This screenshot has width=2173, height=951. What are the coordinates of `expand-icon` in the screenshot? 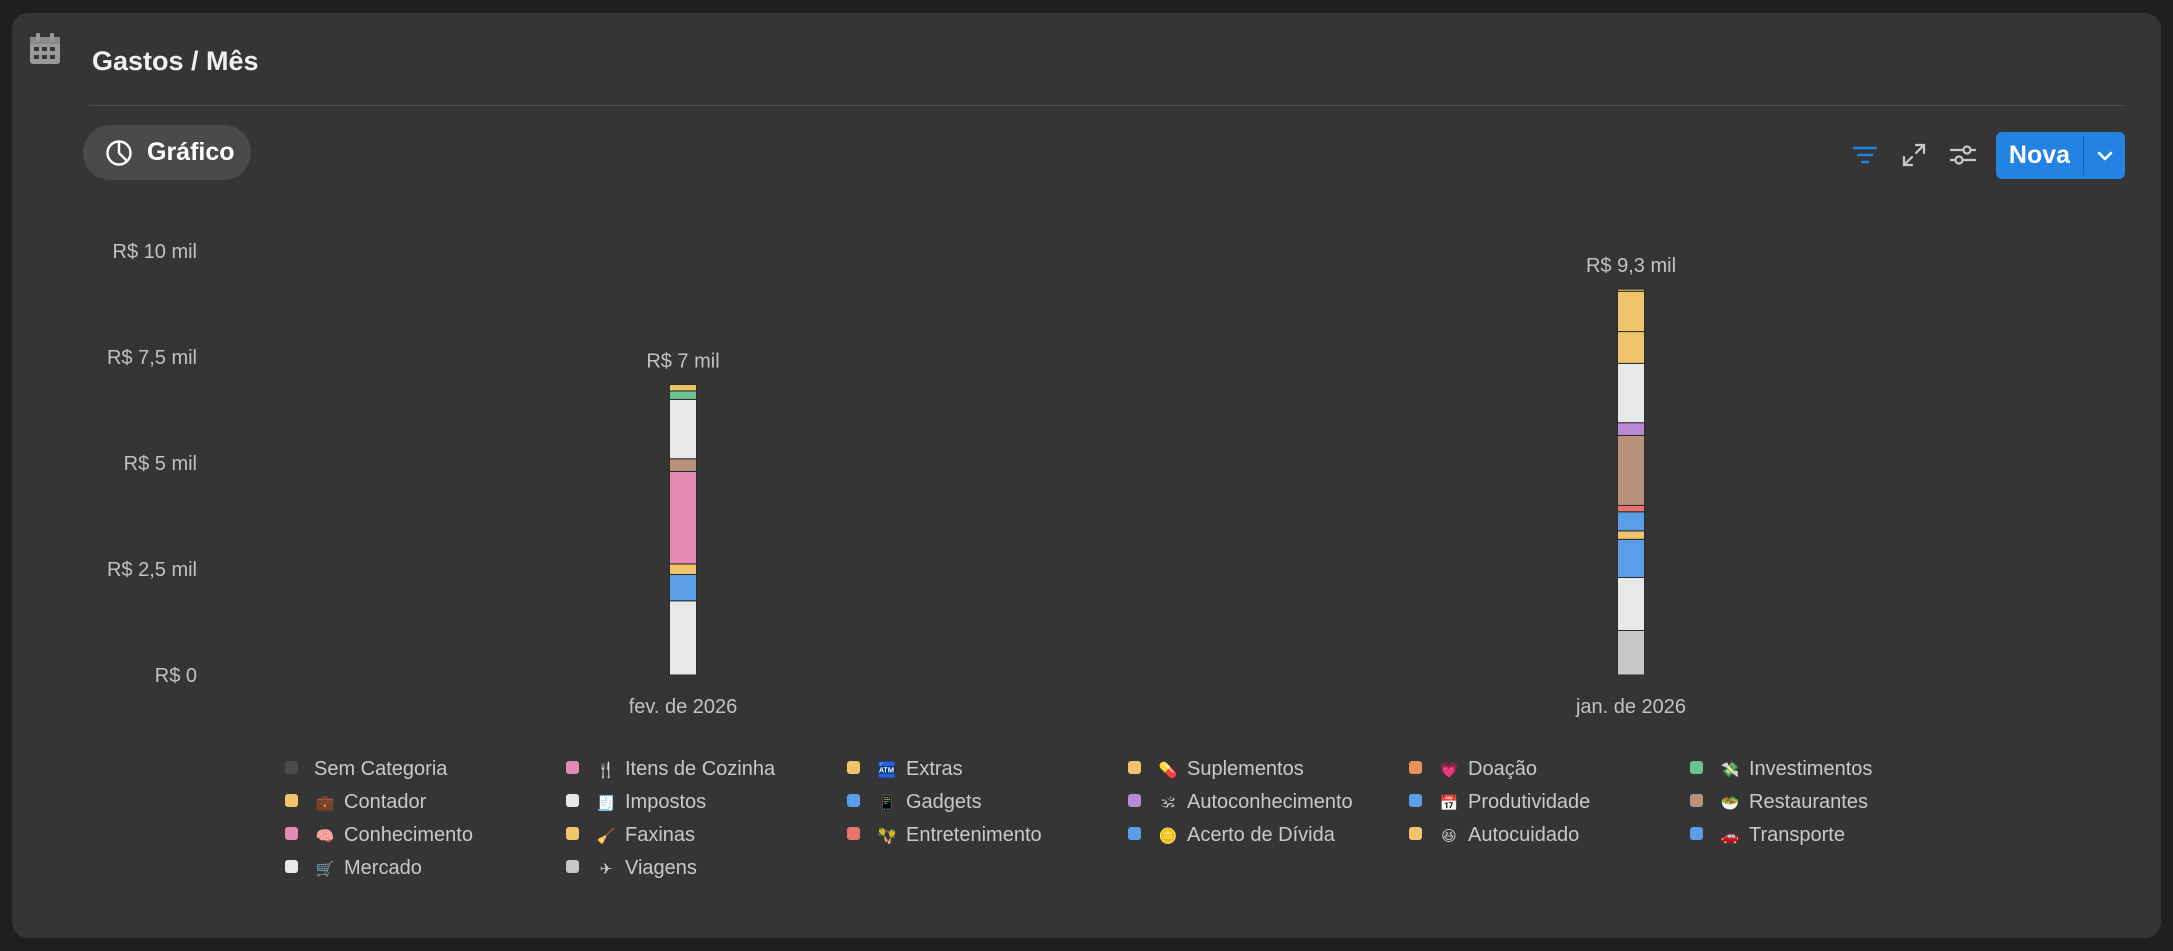 It's located at (1914, 155).